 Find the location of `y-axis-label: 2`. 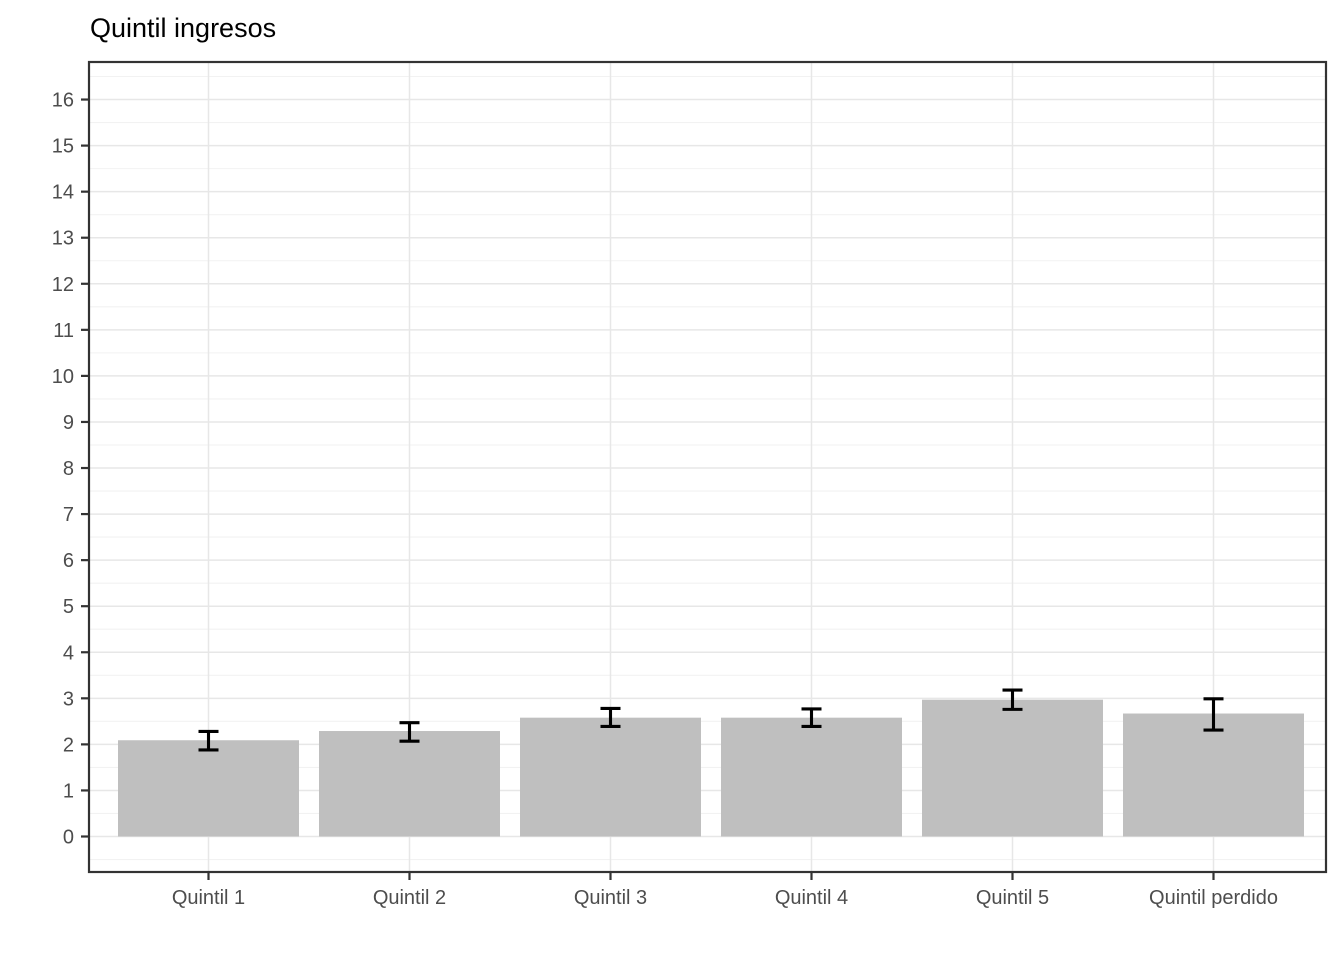

y-axis-label: 2 is located at coordinates (68, 745).